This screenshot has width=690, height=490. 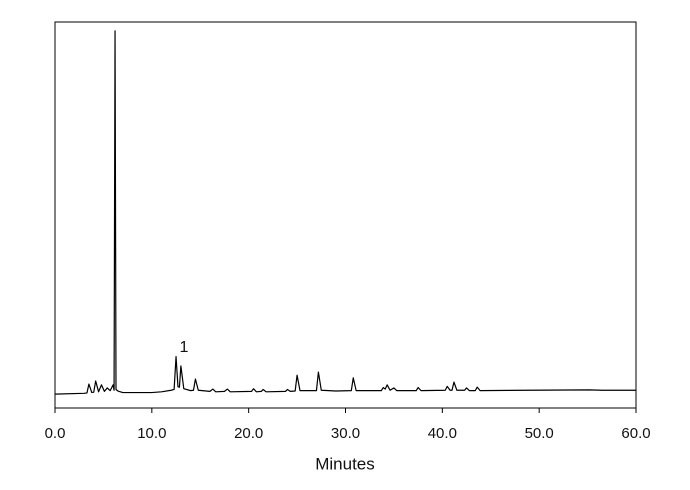 I want to click on x-tick-label: 50.0, so click(x=539, y=433).